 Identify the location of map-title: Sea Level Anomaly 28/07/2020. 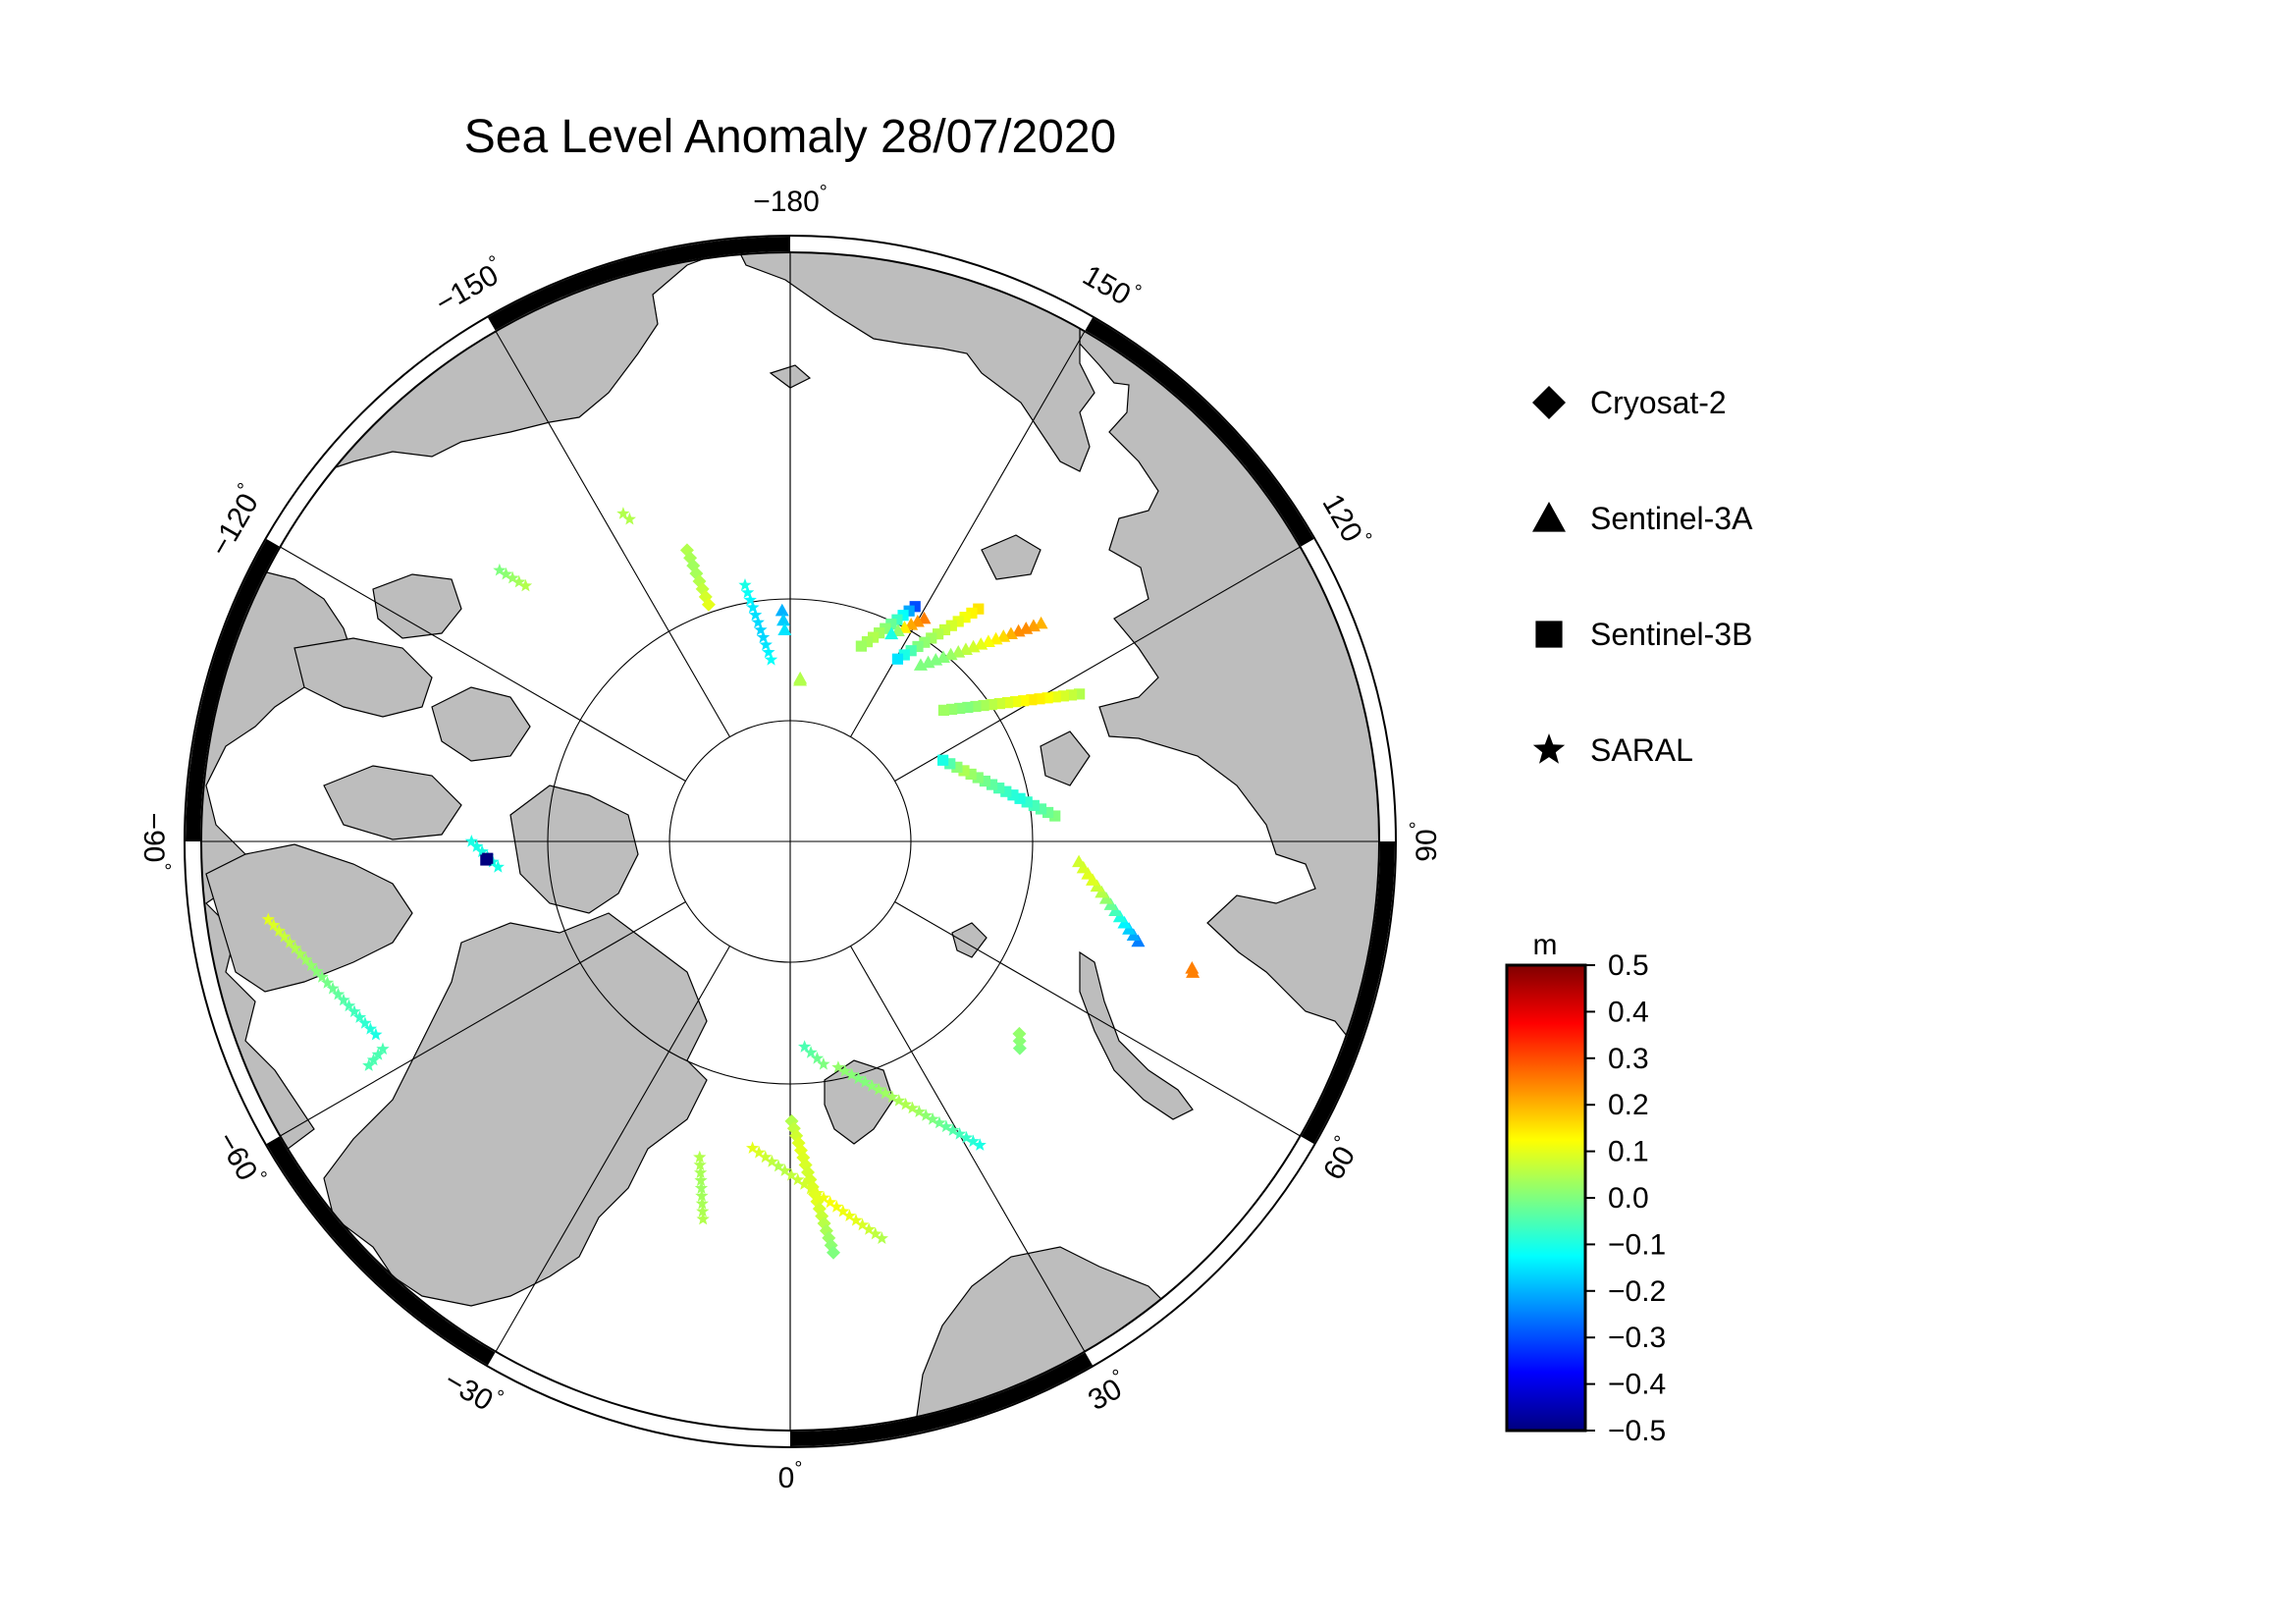
(790, 137).